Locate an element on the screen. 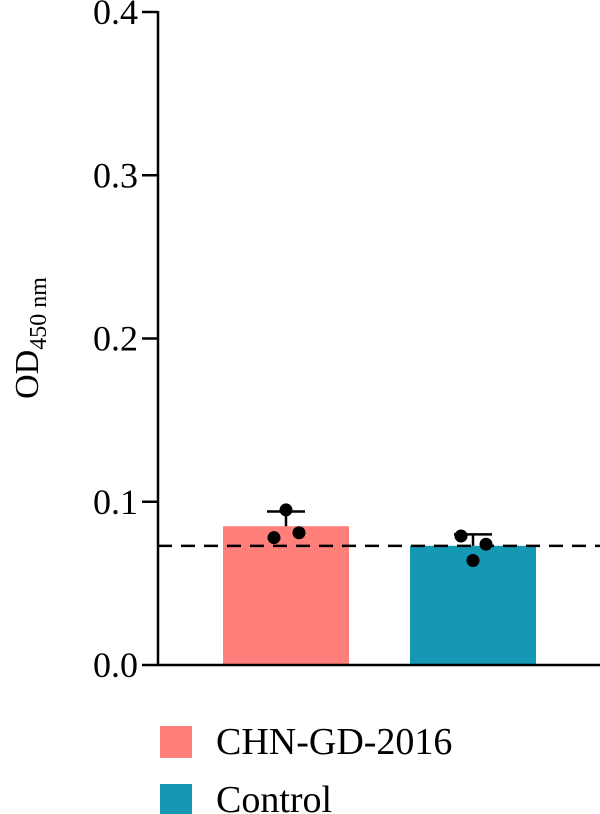 This screenshot has width=600, height=814. legend-label: Control is located at coordinates (274, 796).